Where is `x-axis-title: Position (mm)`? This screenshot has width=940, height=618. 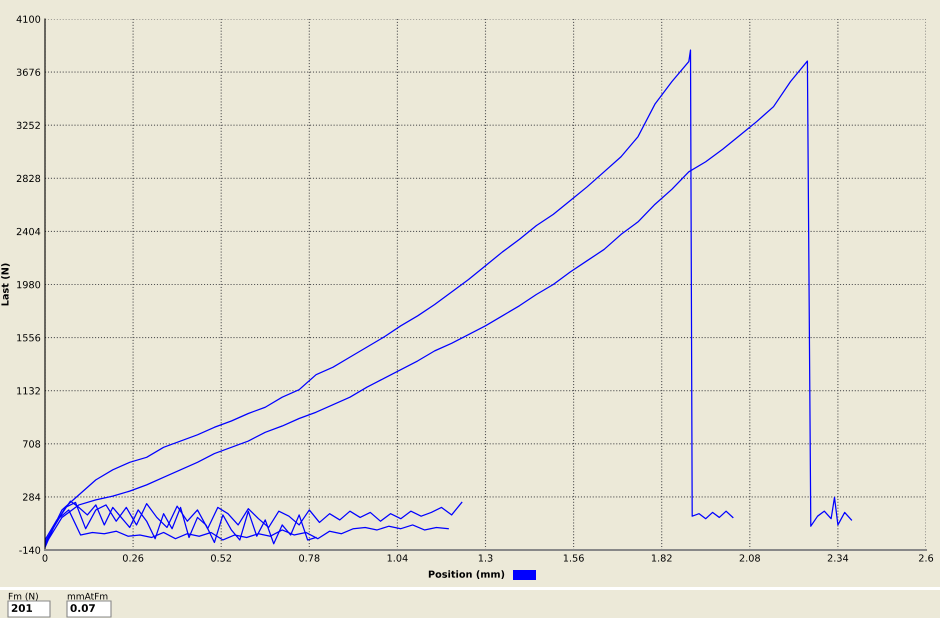 x-axis-title: Position (mm) is located at coordinates (466, 574).